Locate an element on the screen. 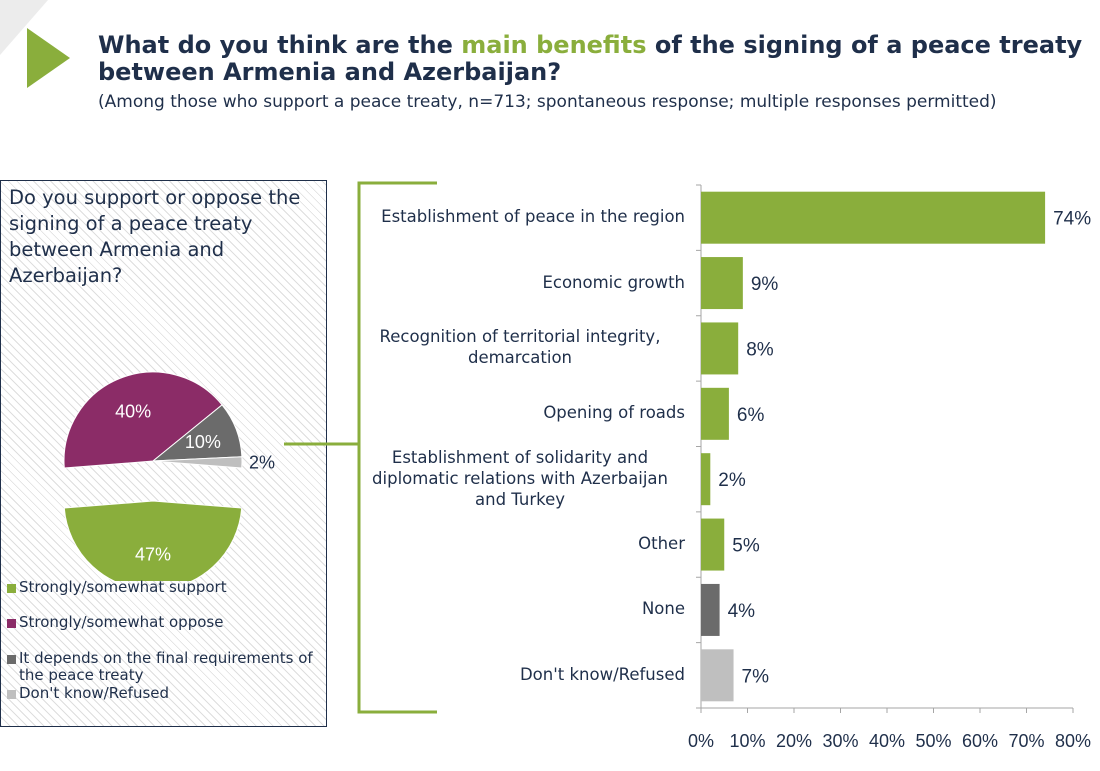 The height and width of the screenshot is (771, 1100). legend-label: Don't know/Refused is located at coordinates (94, 693).